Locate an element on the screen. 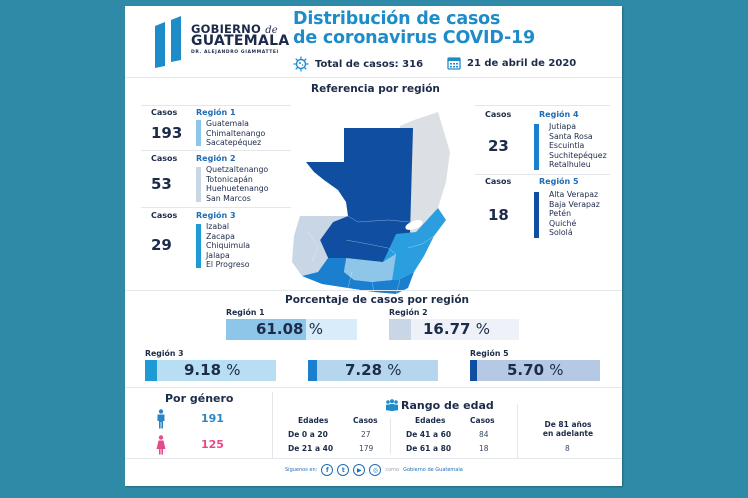 The image size is (748, 498). guatemala-region-map is located at coordinates (371, 203).